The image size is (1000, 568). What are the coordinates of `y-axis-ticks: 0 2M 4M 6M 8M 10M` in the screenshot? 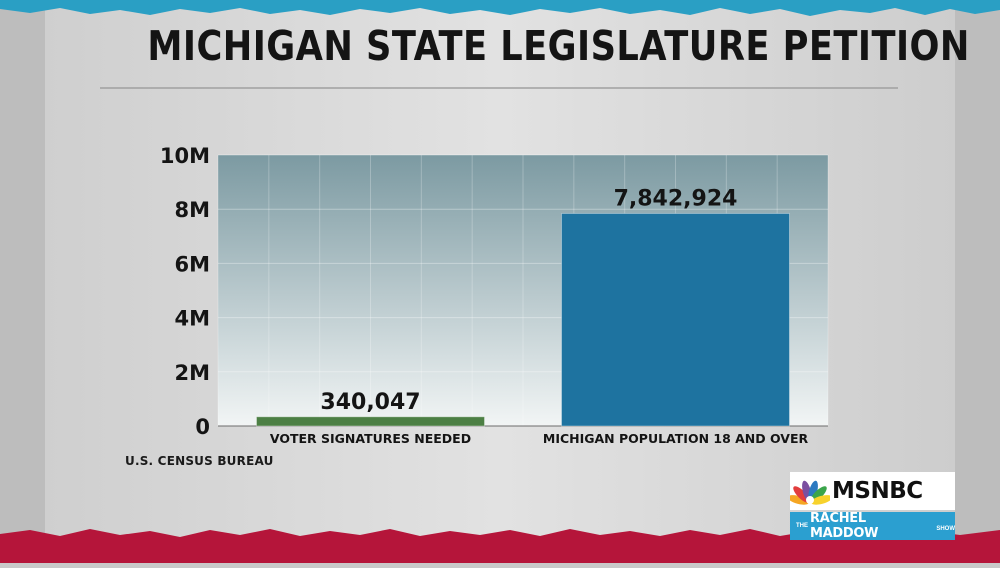 It's located at (185, 291).